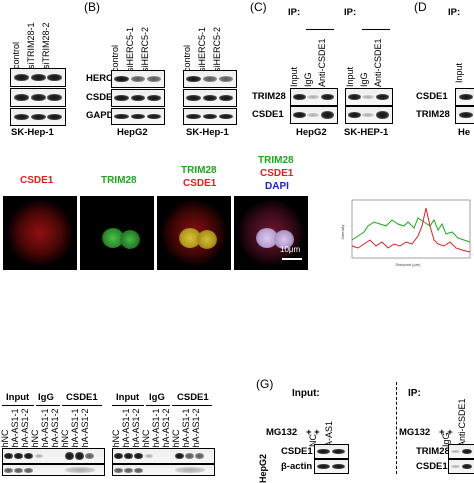  What do you see at coordinates (414, 393) in the screenshot?
I see `ip-heading: IP:` at bounding box center [414, 393].